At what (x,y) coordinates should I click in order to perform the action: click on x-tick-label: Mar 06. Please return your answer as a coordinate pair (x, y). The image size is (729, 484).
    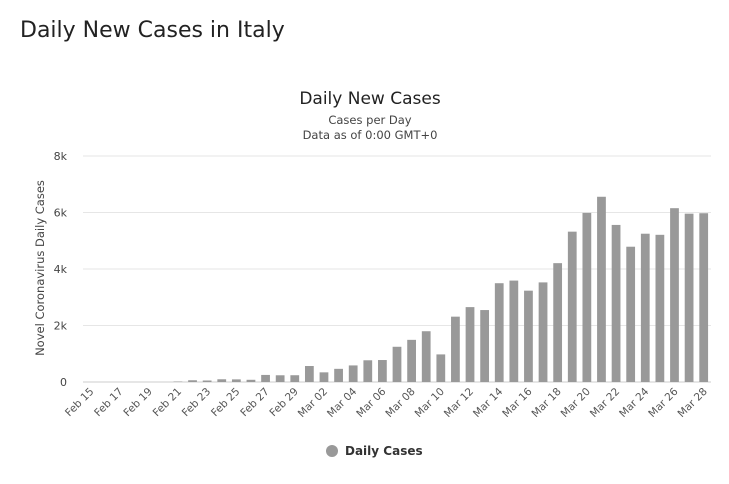
    Looking at the image, I should click on (371, 402).